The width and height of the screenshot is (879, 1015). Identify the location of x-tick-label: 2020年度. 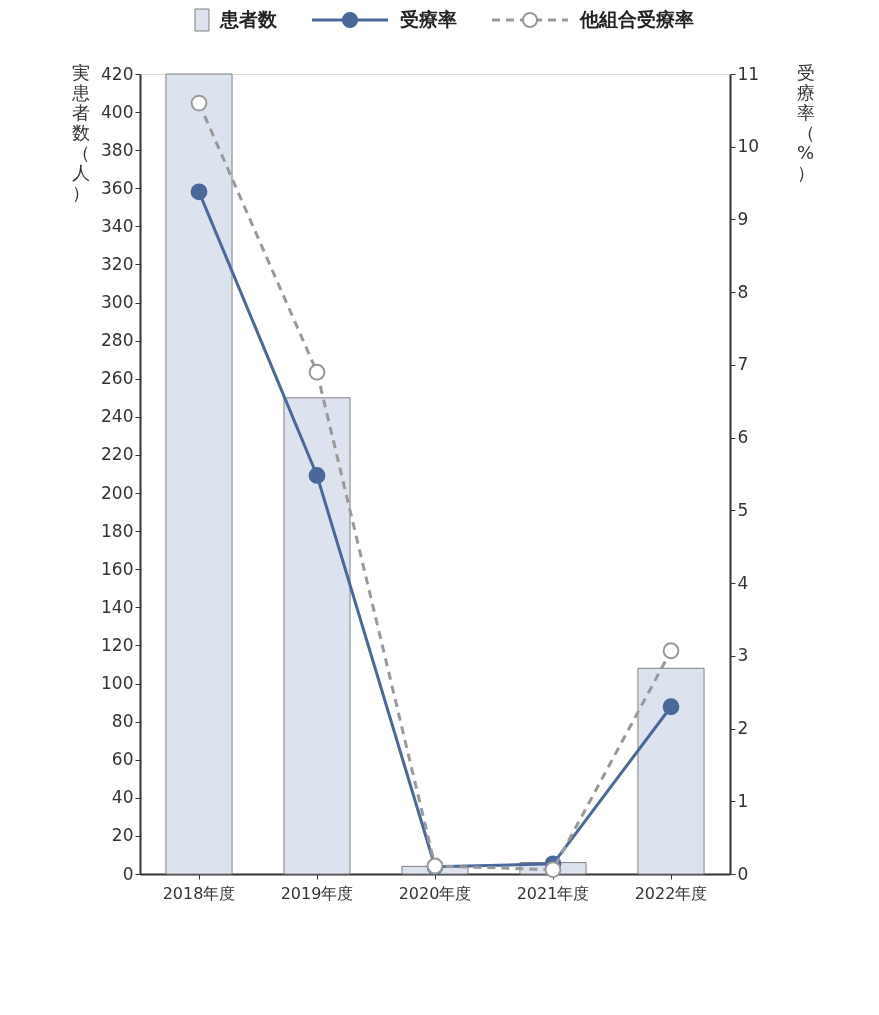
(435, 893).